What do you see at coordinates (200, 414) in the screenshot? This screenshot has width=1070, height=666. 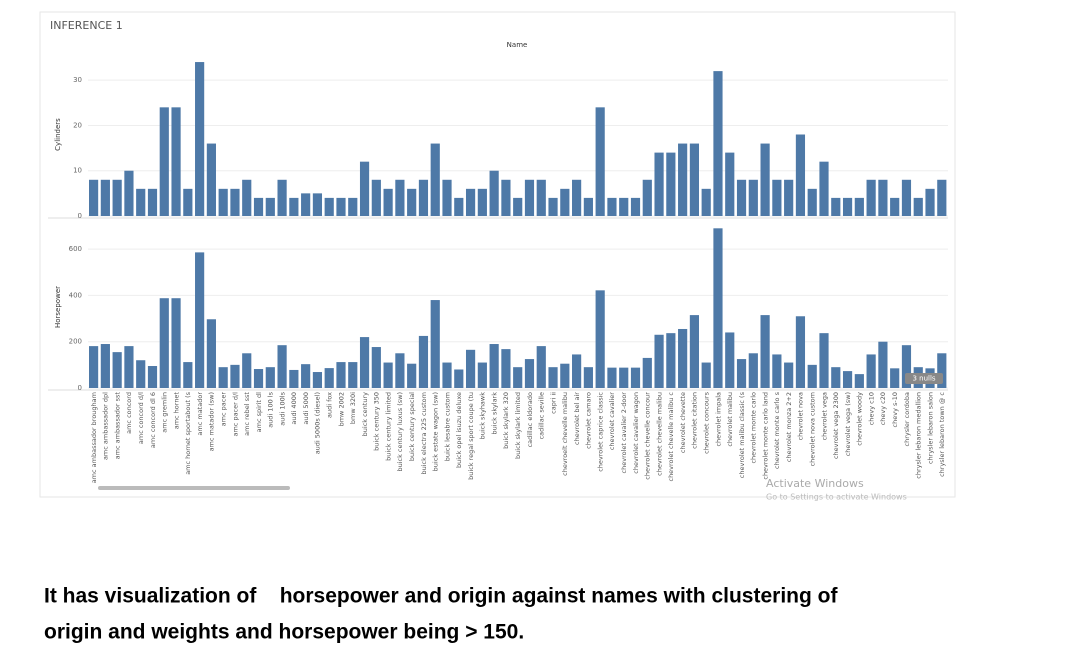 I see `x-tick-label: amc matador` at bounding box center [200, 414].